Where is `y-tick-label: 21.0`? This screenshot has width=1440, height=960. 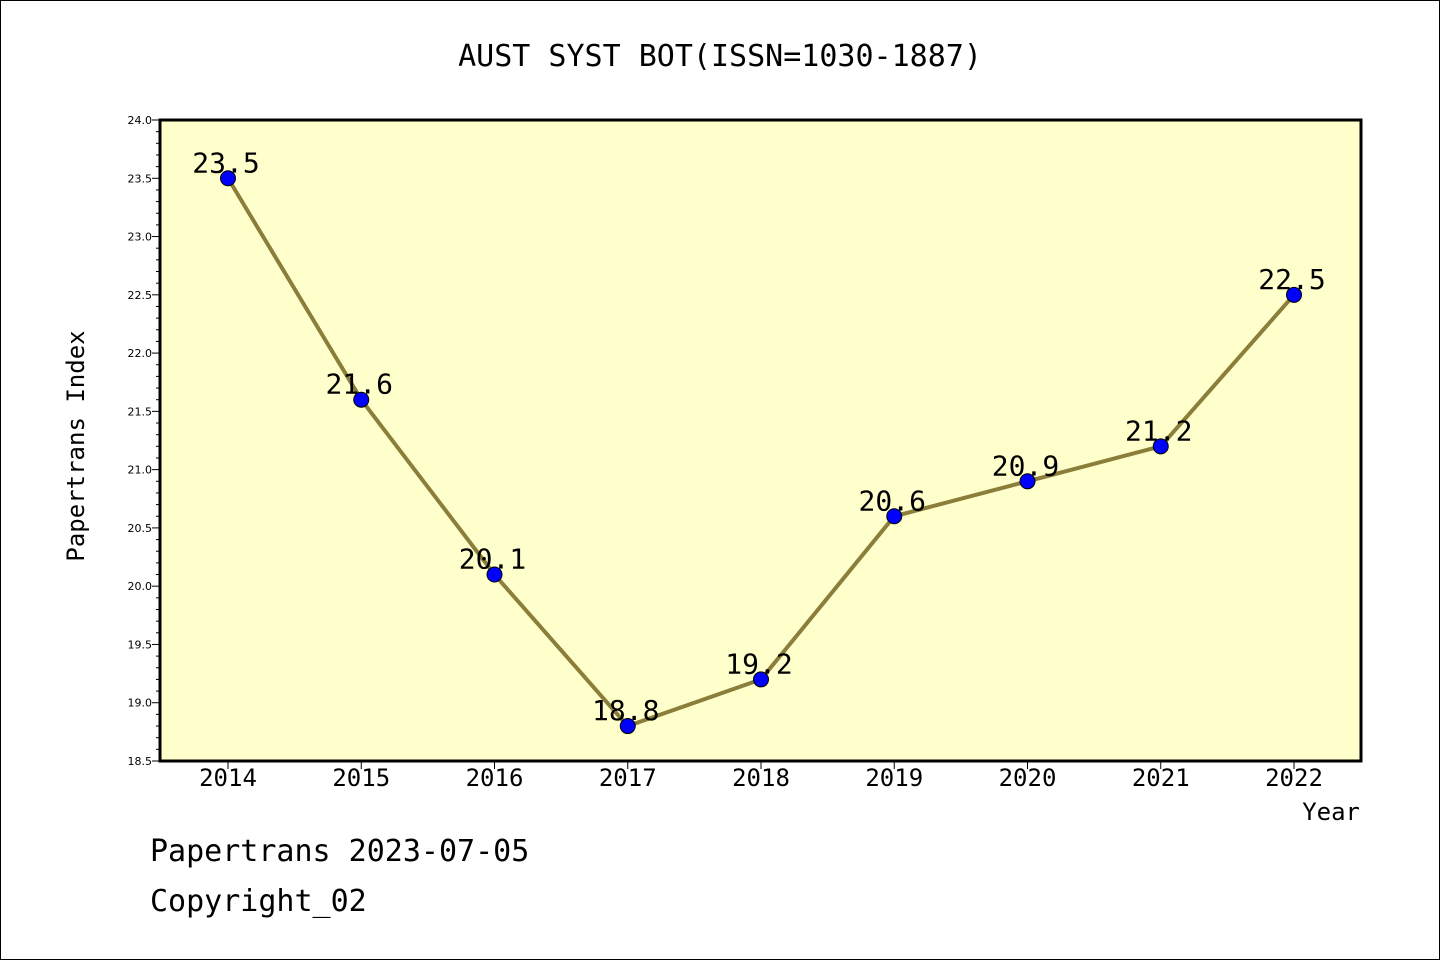 y-tick-label: 21.0 is located at coordinates (140, 470).